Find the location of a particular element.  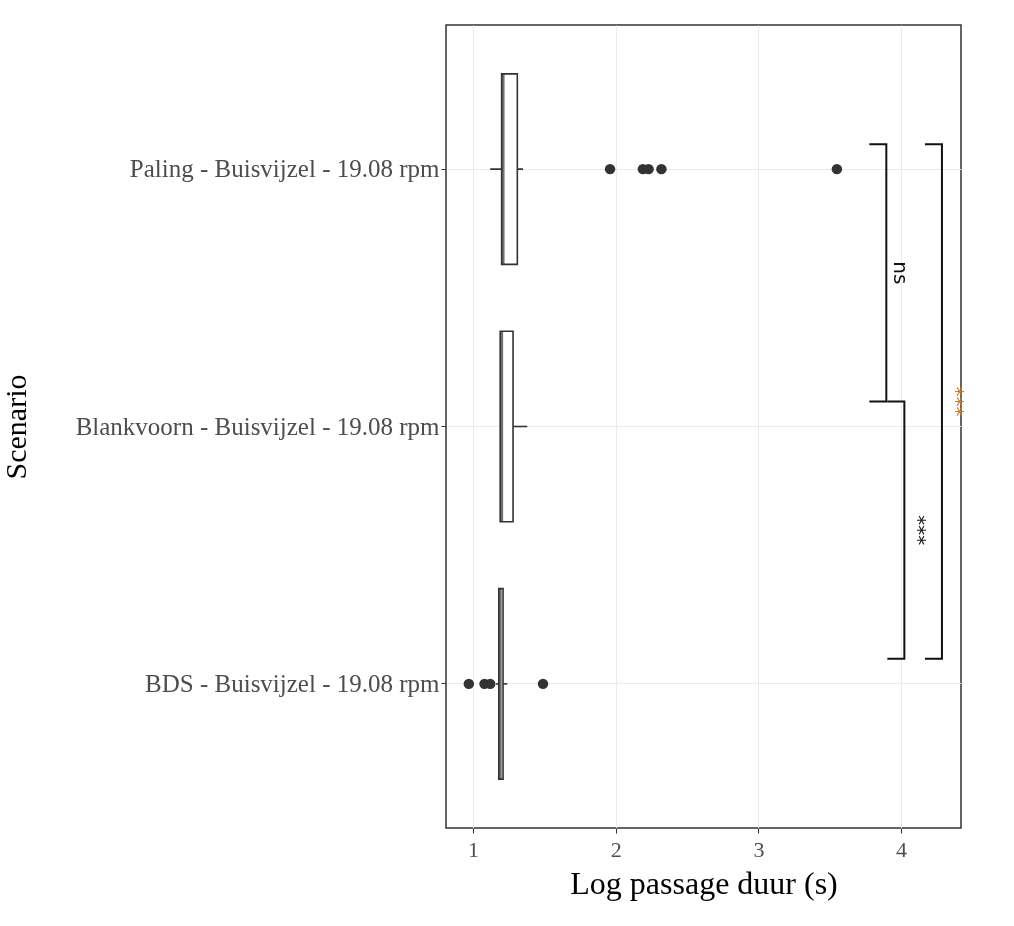

y-tick-label: Paling - Buisvijzel - 19.08 rpm is located at coordinates (285, 169).